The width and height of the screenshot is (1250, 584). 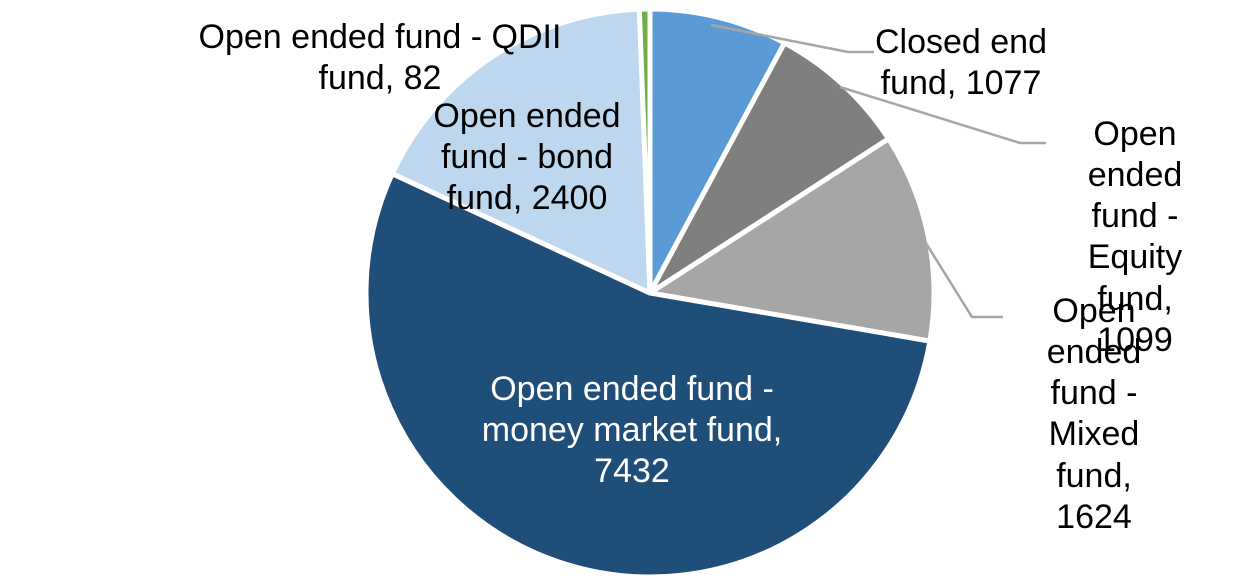 What do you see at coordinates (717, 151) in the screenshot?
I see `pie-slice-closed-end-fund` at bounding box center [717, 151].